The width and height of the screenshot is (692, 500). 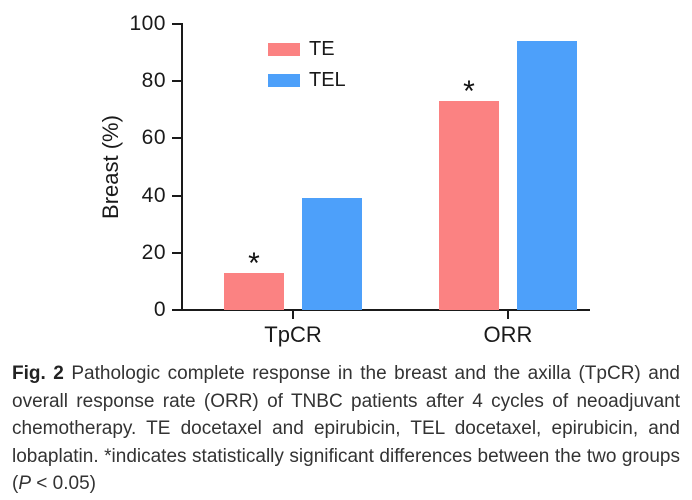 I want to click on y-tick-label: 40, so click(x=153, y=195).